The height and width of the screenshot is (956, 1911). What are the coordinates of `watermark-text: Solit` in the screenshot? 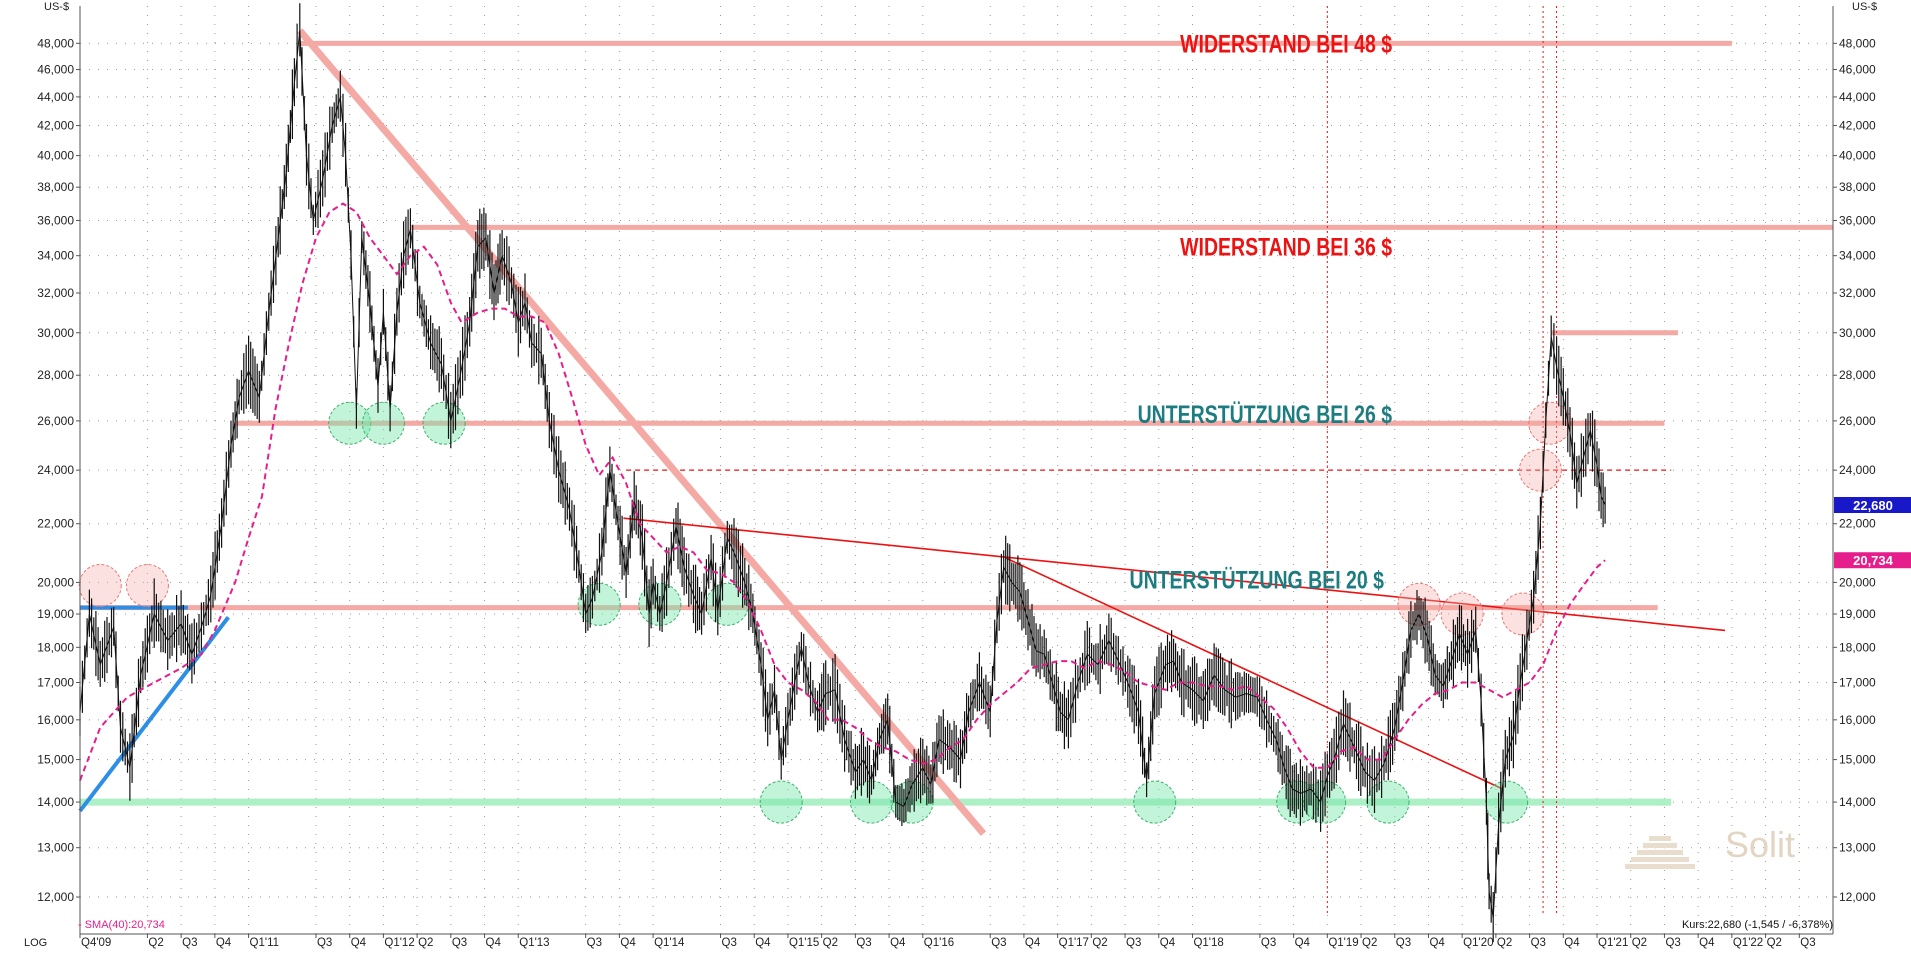 It's located at (1760, 844).